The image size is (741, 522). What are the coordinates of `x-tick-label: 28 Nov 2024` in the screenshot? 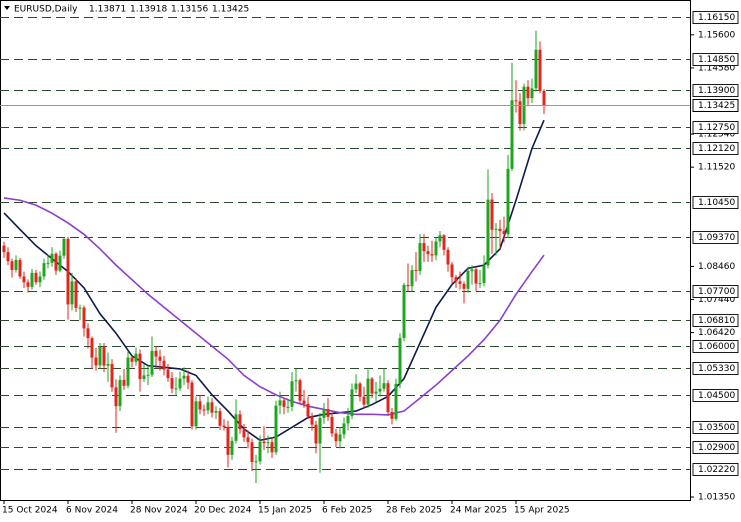 It's located at (159, 511).